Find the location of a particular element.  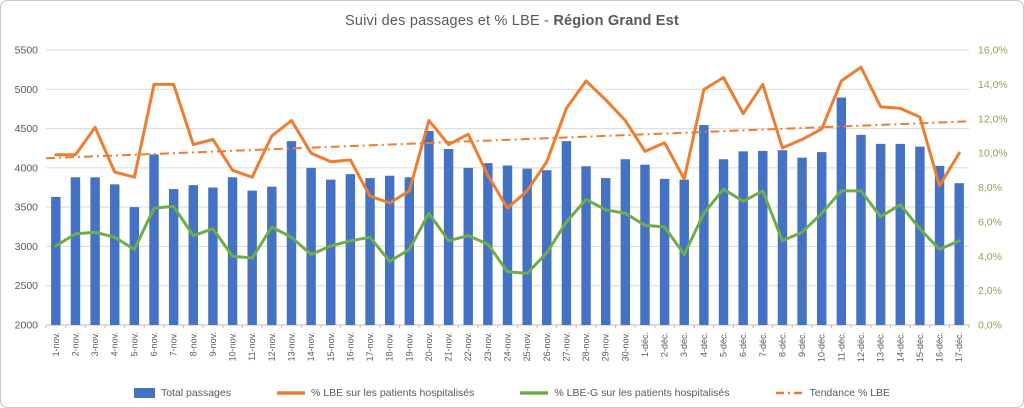

x-axis-tick-label: 8-déc. is located at coordinates (782, 344).